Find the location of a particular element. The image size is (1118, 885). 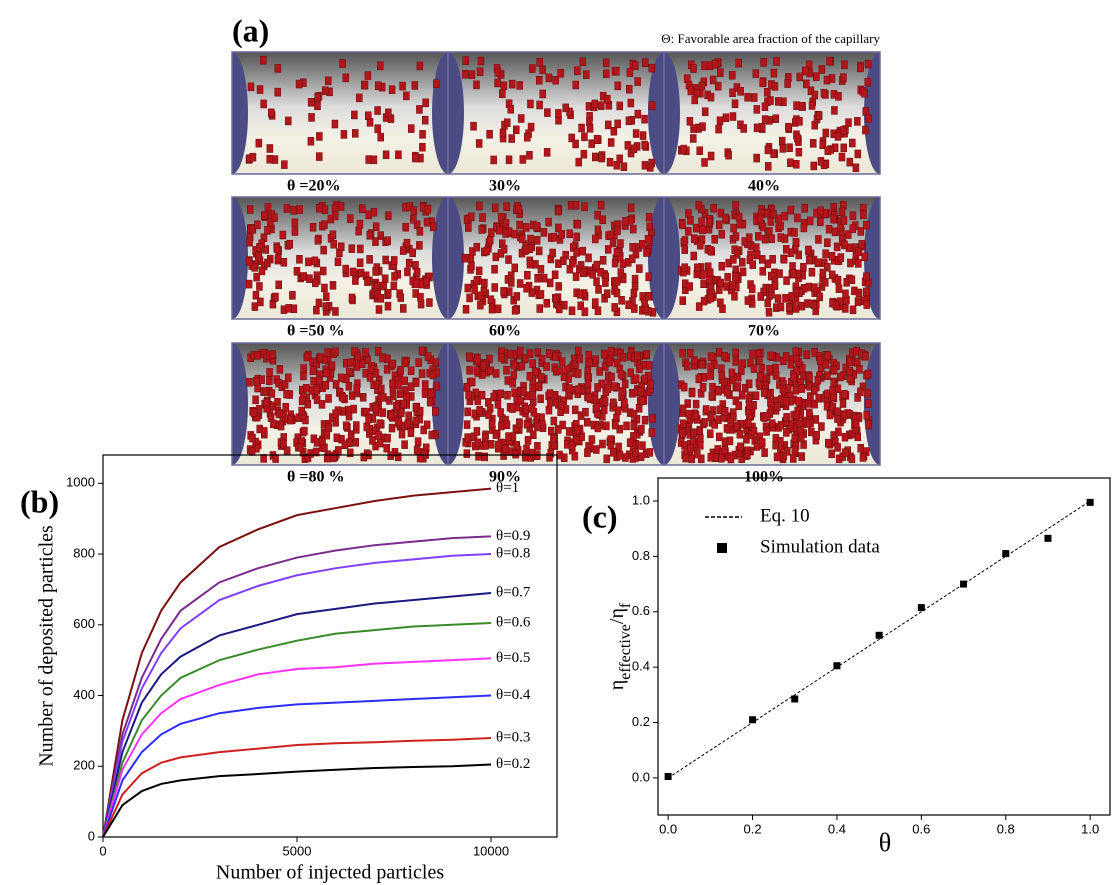

image-frame is located at coordinates (772, 258).